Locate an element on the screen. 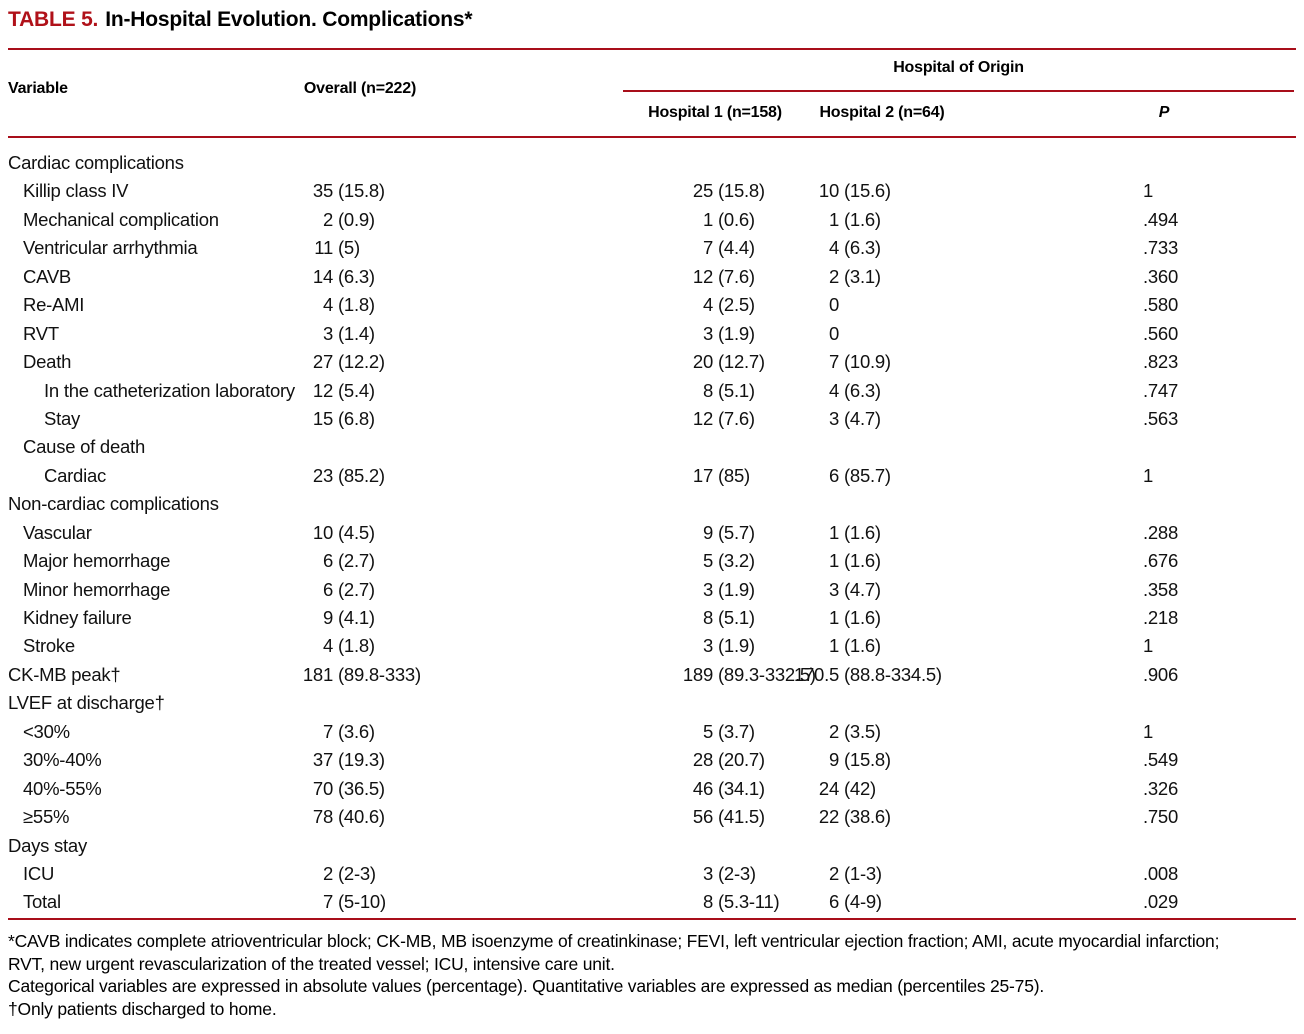  cell-hospital-1: 189 (89.3-332.5) is located at coordinates (749, 674).